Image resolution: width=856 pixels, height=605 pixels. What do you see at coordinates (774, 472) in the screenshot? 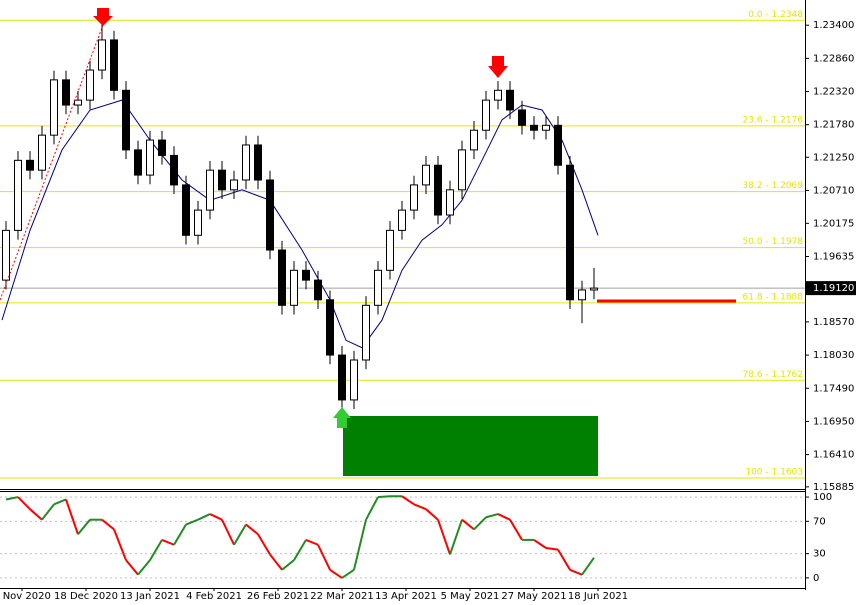
I see `fib-label: 100 - 1.1603` at bounding box center [774, 472].